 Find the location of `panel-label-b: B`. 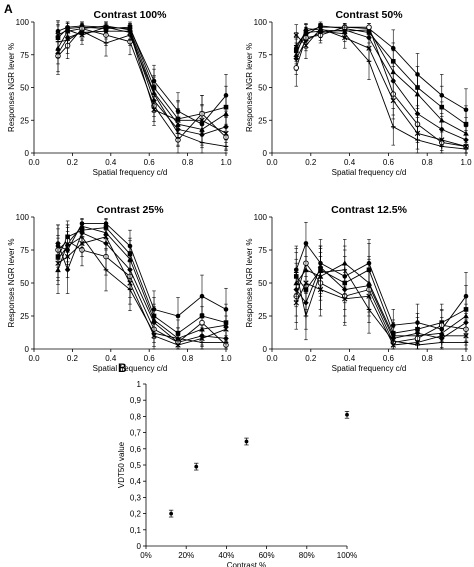

panel-label-b: B is located at coordinates (122, 368).